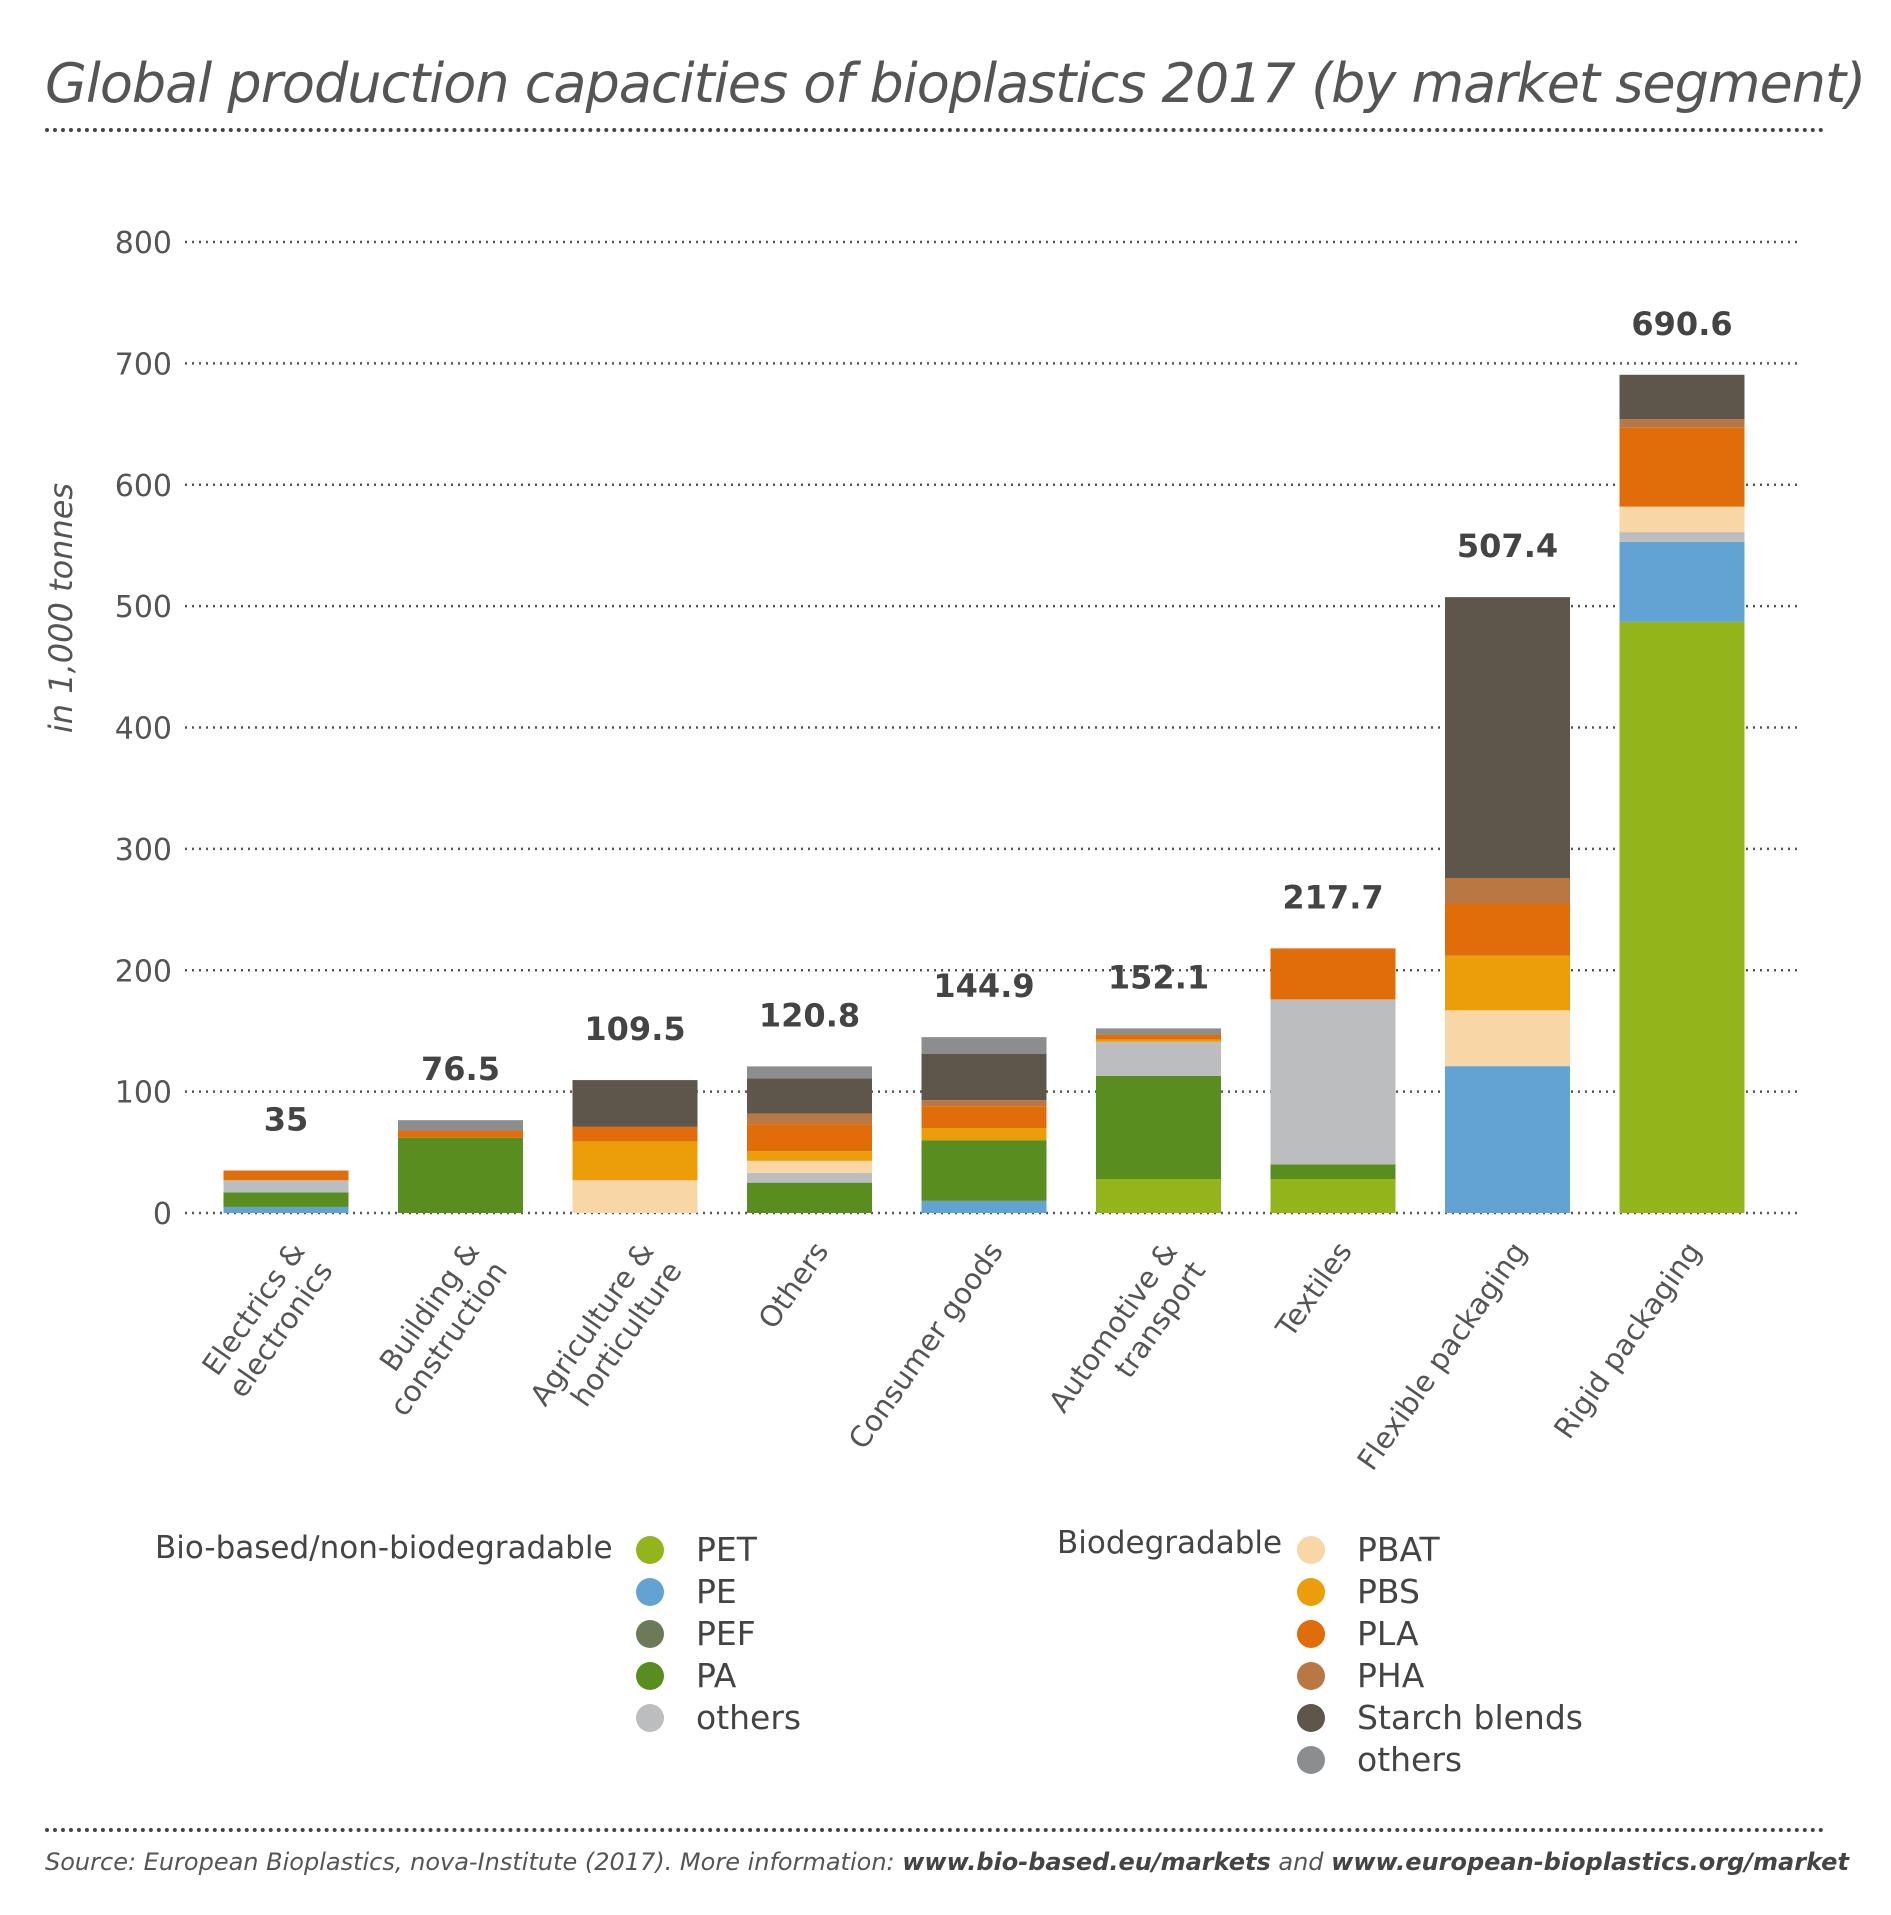  Describe the element at coordinates (143, 971) in the screenshot. I see `y-tick-label: 200` at that location.